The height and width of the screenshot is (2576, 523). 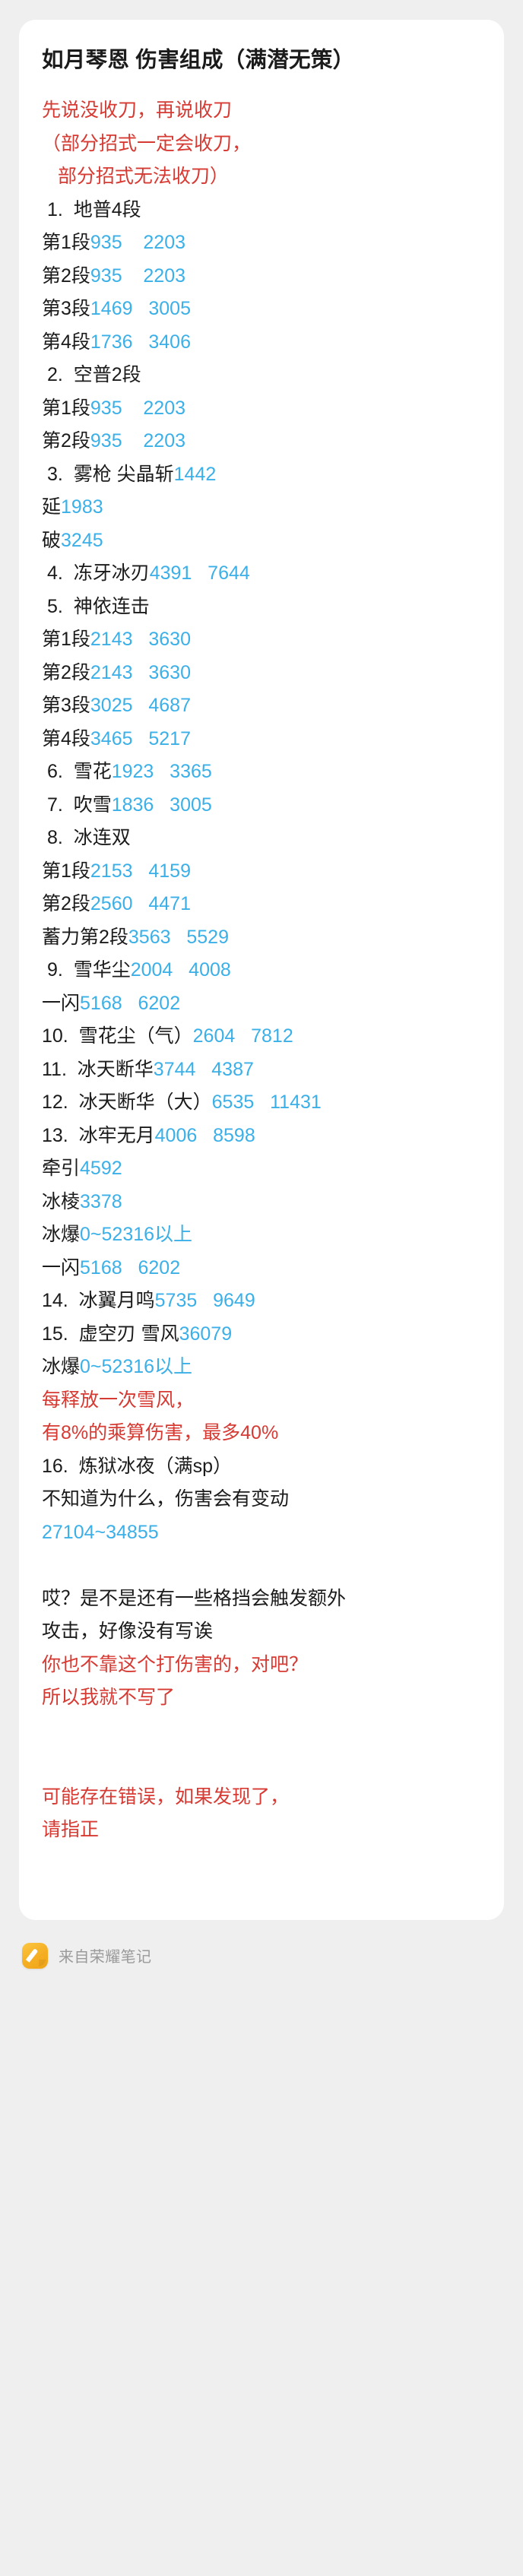 What do you see at coordinates (261, 309) in the screenshot?
I see `note-line: 第3段1469 3005` at bounding box center [261, 309].